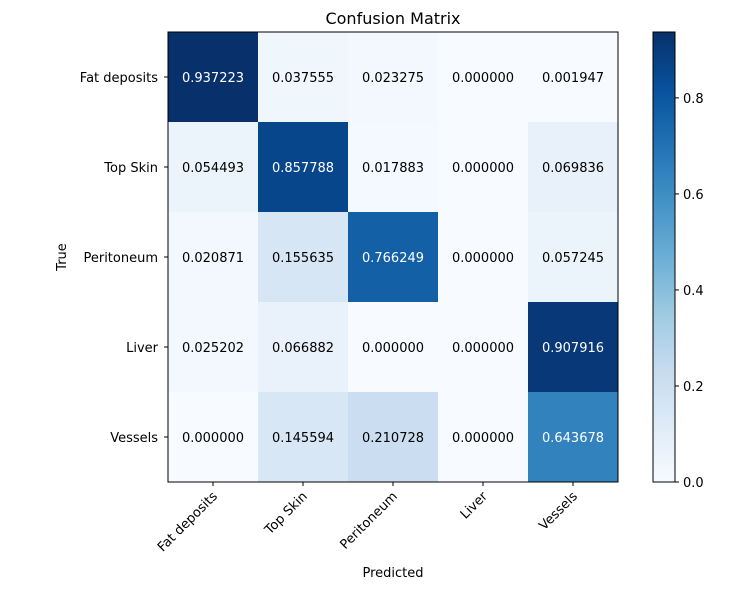  I want to click on cell-value-label: 0.766249, so click(393, 258).